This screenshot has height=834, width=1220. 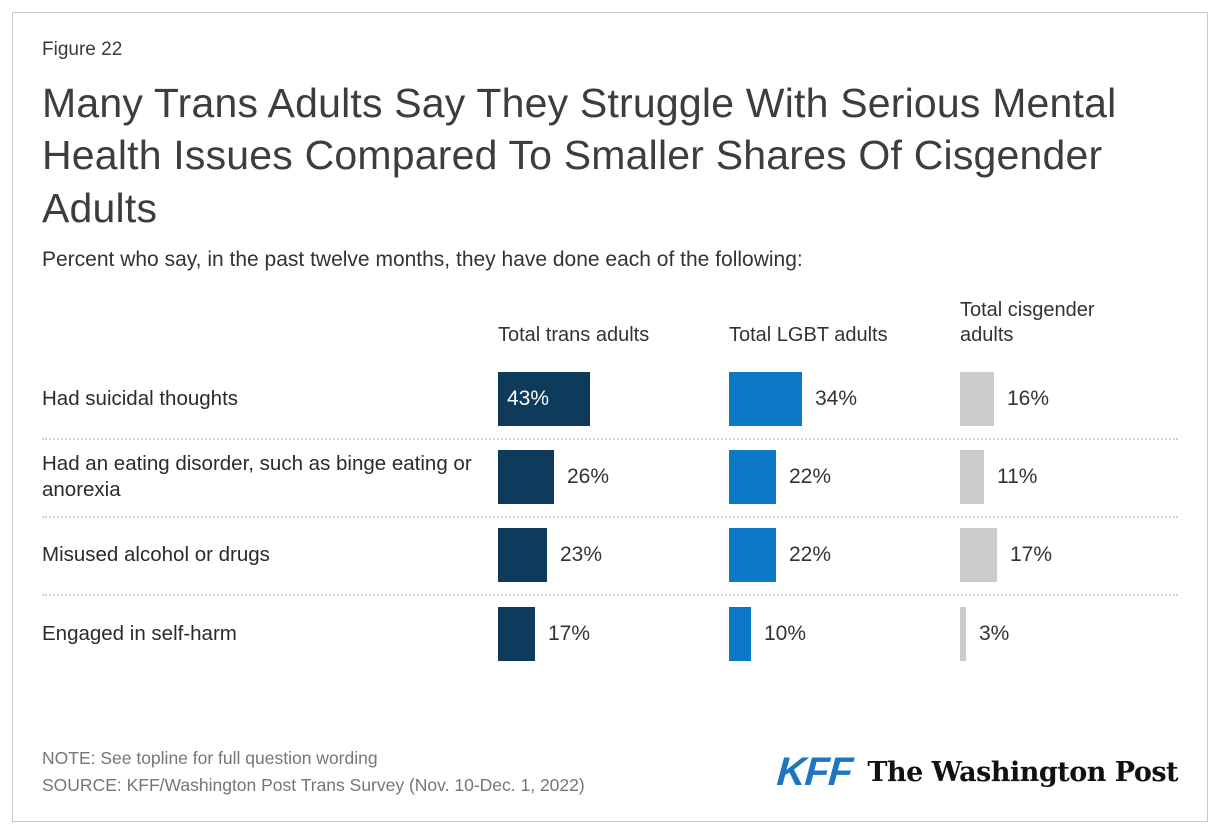 I want to click on kff-logo: KFF, so click(x=814, y=772).